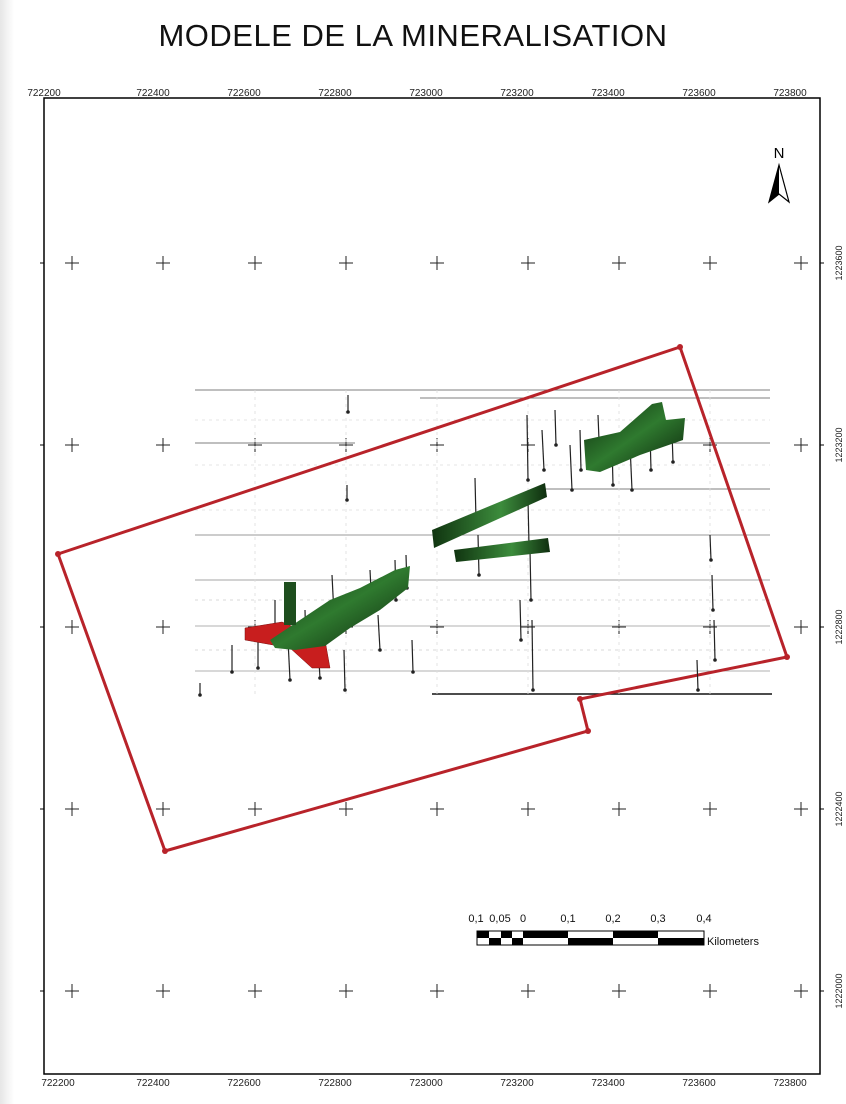 This screenshot has height=1104, width=846. I want to click on y-tick-label: 1223200, so click(839, 444).